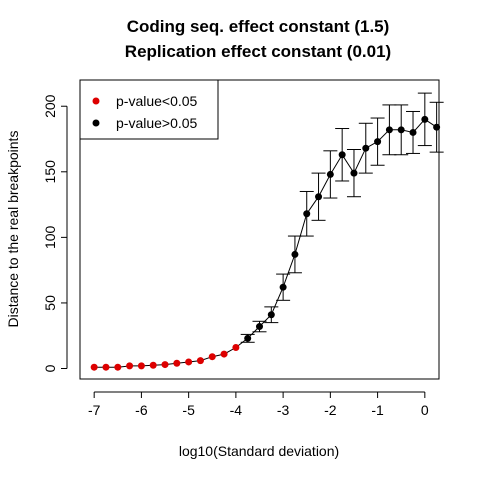  Describe the element at coordinates (50, 303) in the screenshot. I see `y-tick-label: 50` at that location.